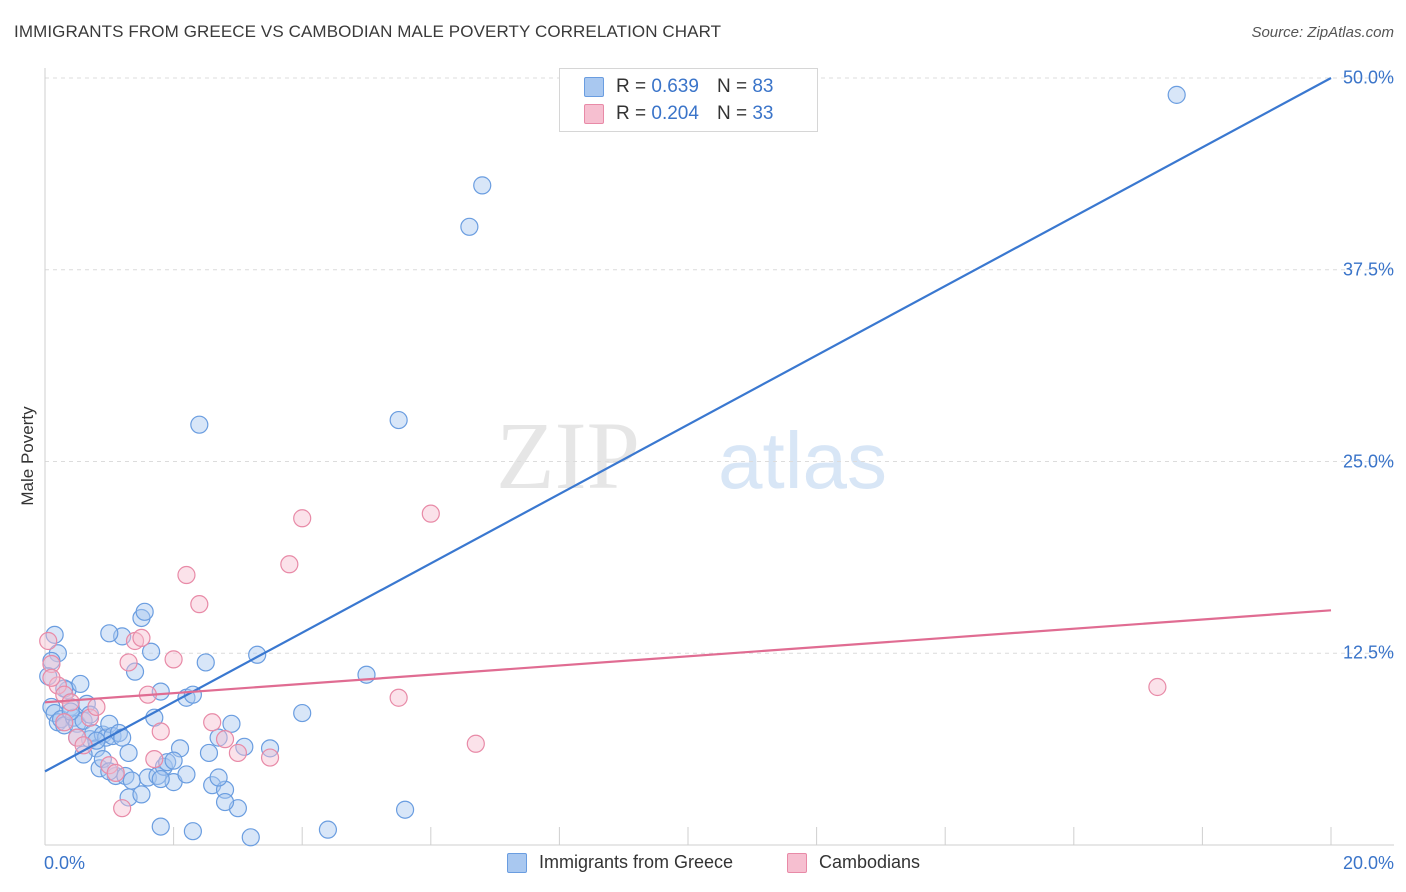 The height and width of the screenshot is (892, 1406). I want to click on legend-row-cambodians: R = 0.204 N = 33, so click(678, 114).